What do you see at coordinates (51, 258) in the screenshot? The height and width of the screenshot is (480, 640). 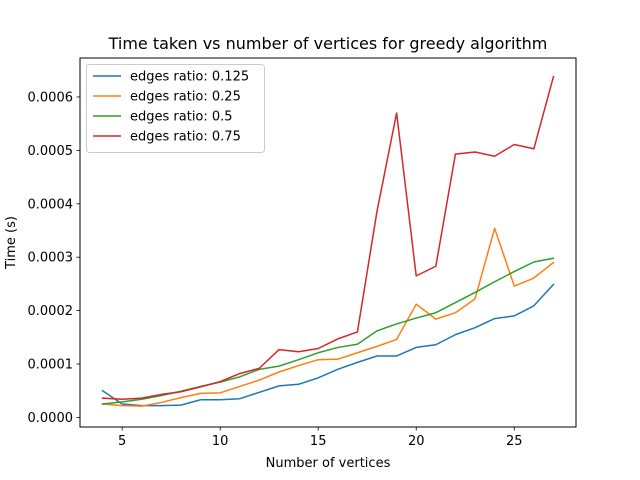 I see `y-tick-label: 0.0003` at bounding box center [51, 258].